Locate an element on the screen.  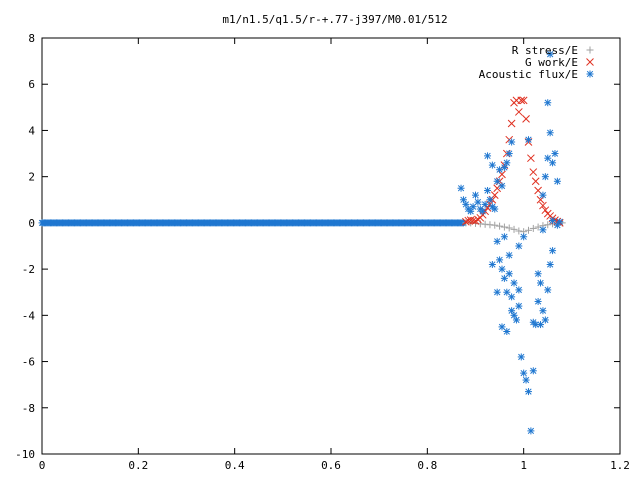
y-tick-label: -4 is located at coordinates (29, 315).